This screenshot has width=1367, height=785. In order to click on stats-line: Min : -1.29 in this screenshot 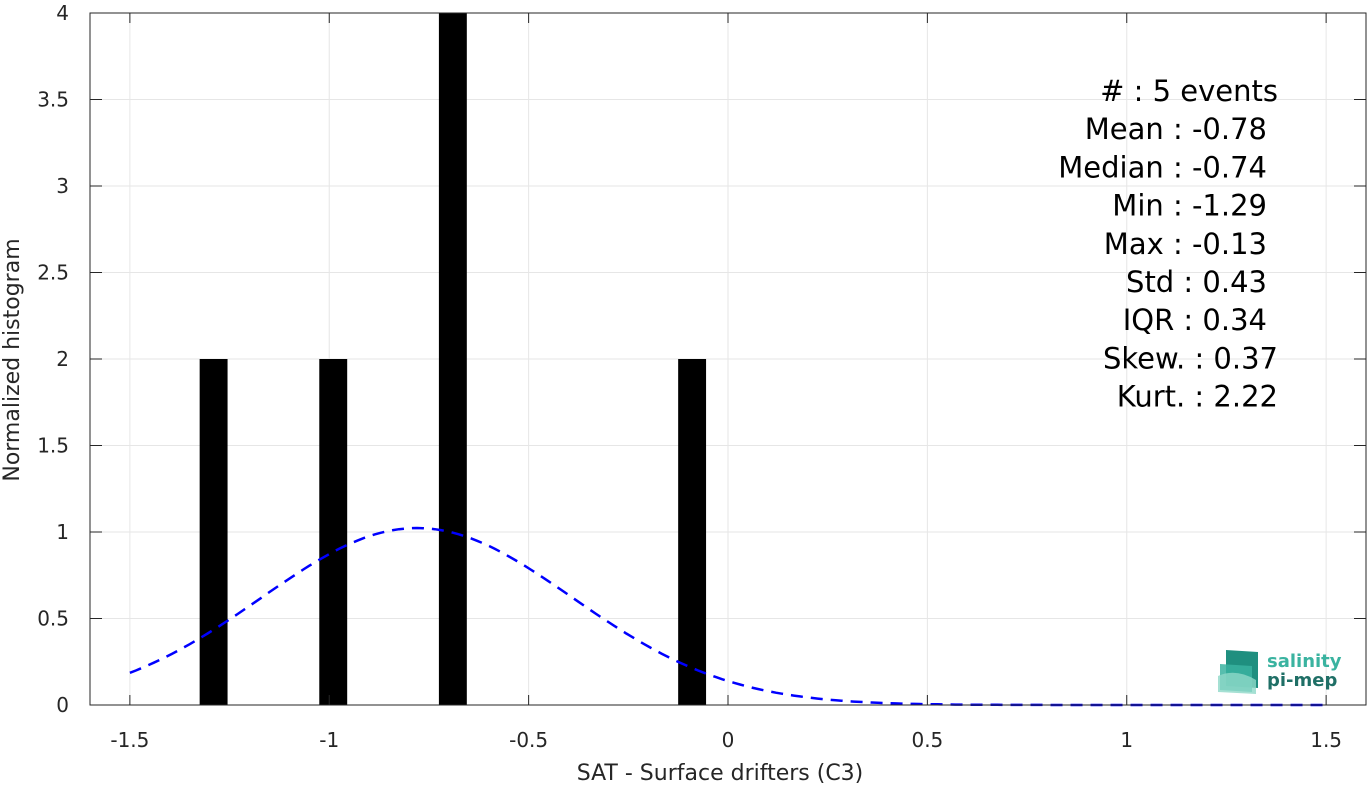, I will do `click(1189, 206)`.